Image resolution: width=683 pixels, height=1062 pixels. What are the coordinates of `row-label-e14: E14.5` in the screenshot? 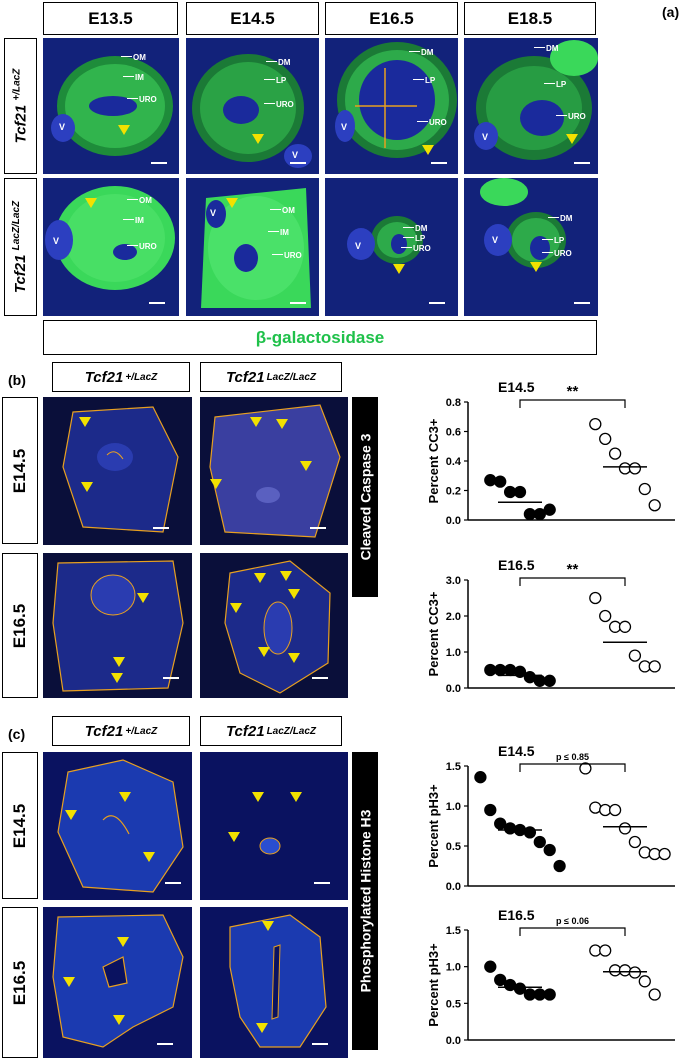 It's located at (20, 825).